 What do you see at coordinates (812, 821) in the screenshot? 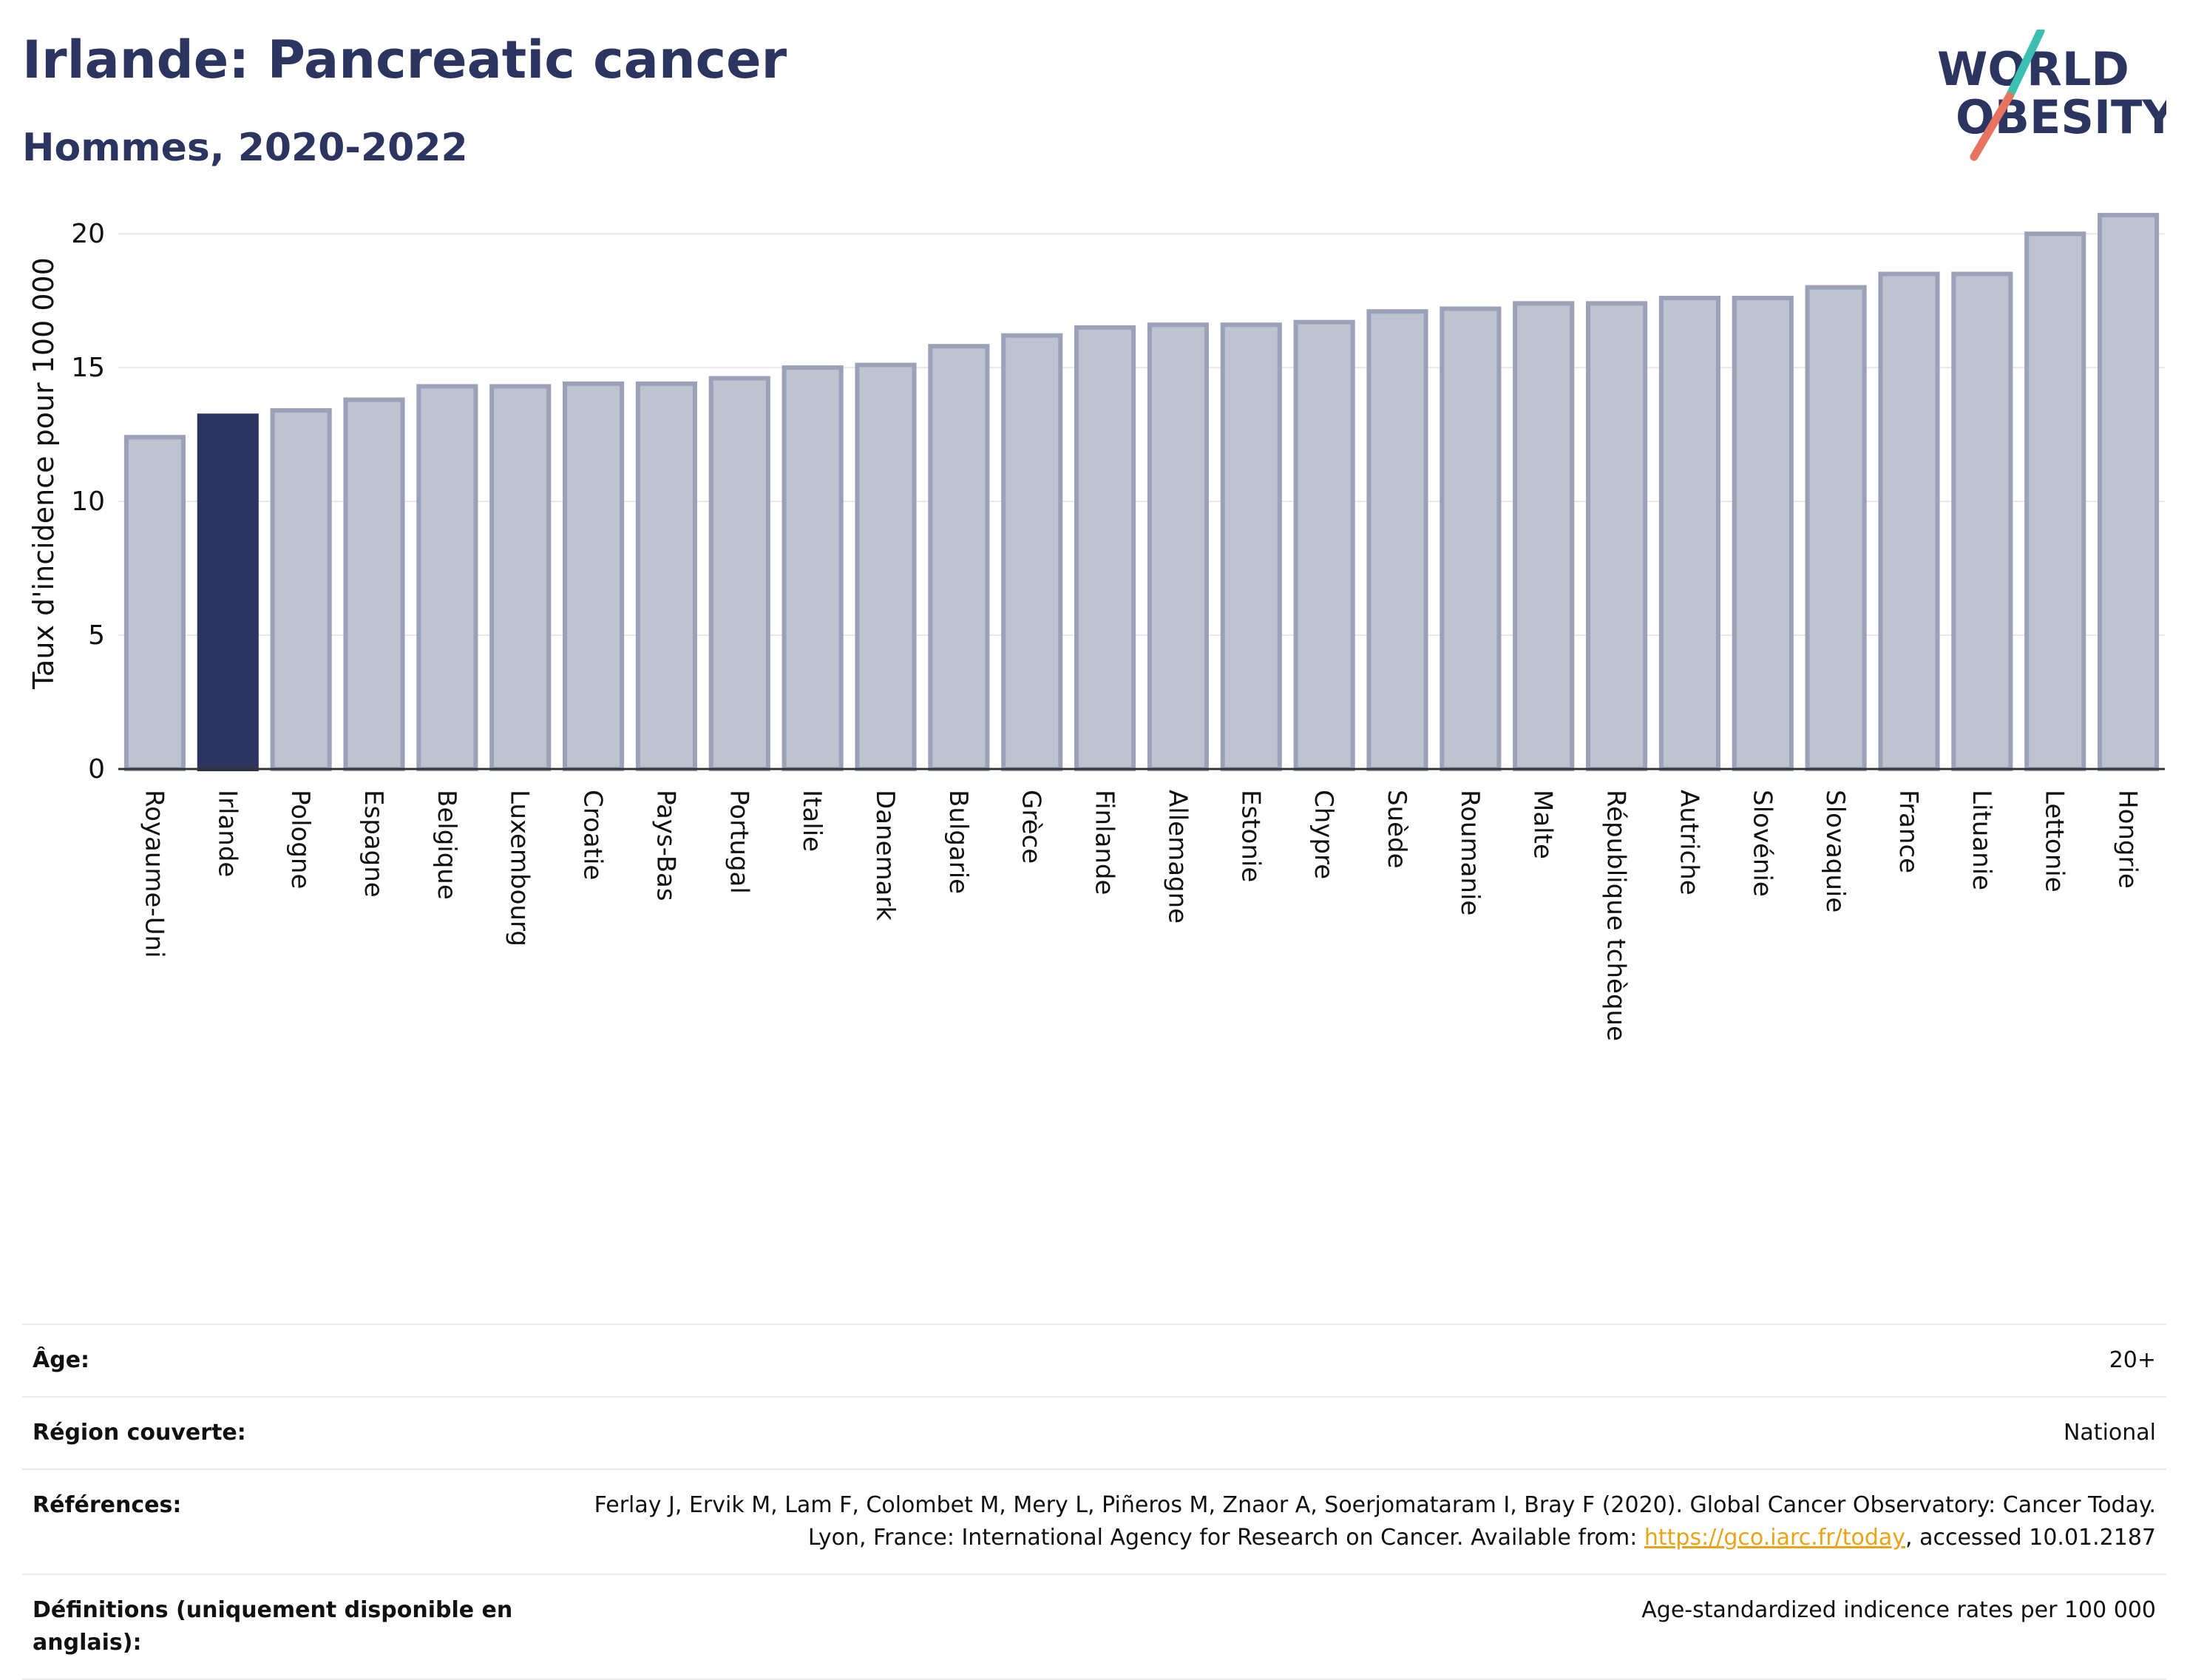
I see `x-tick-label: Italie` at bounding box center [812, 821].